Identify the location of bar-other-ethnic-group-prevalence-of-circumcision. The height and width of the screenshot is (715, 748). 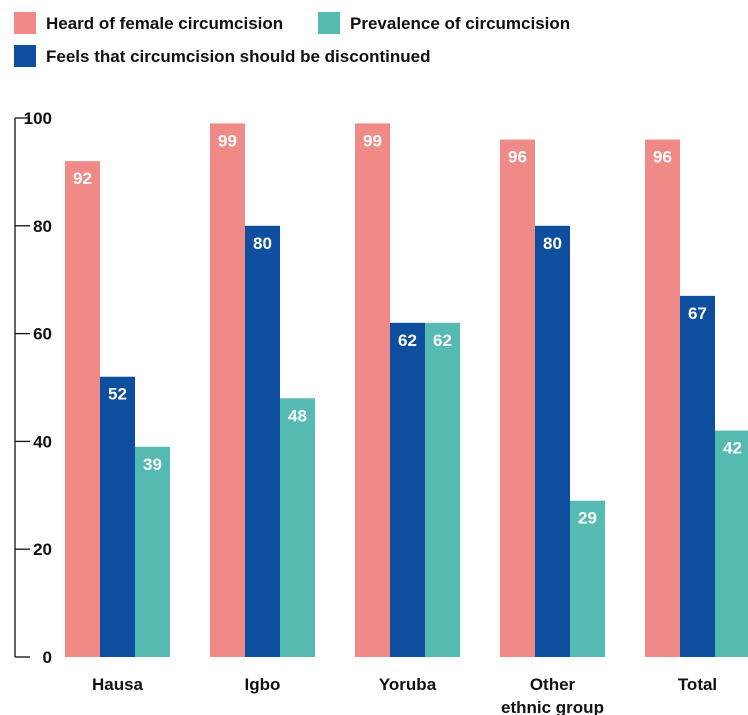
(587, 578).